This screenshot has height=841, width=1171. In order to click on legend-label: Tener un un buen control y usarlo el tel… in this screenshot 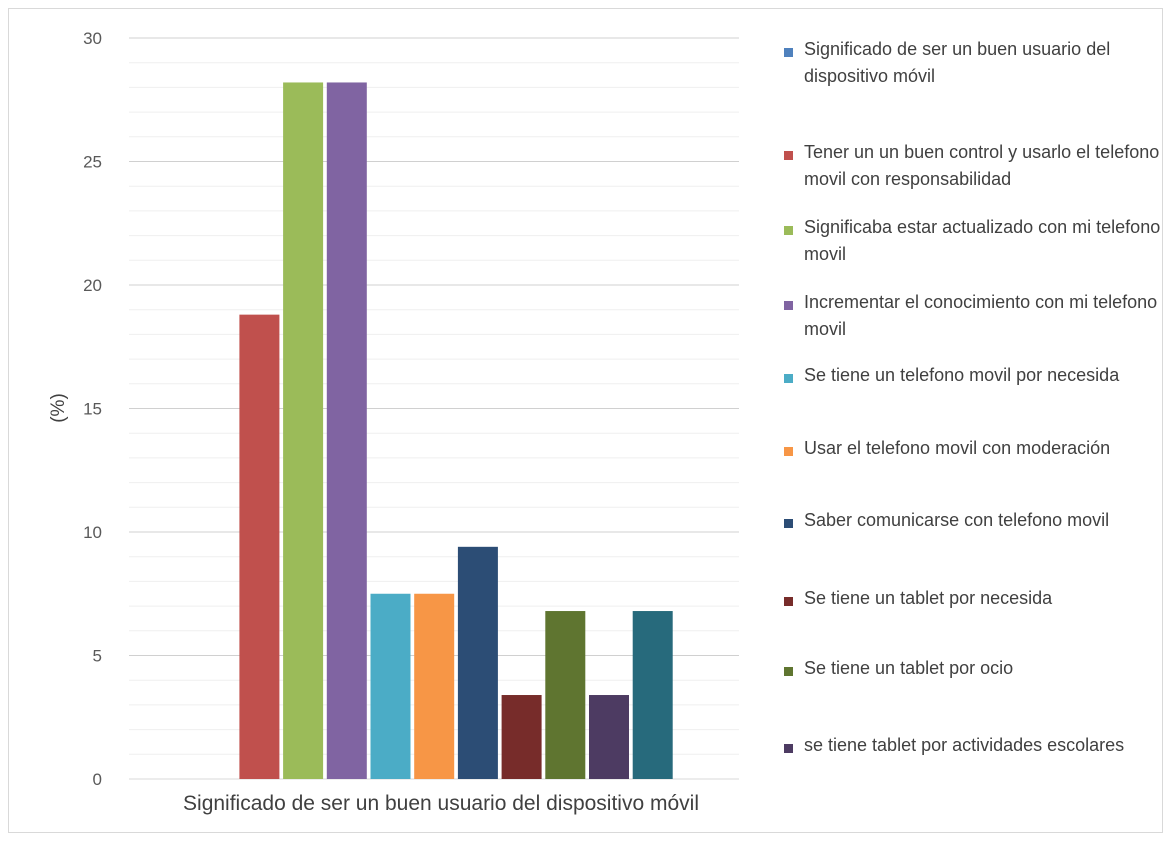, I will do `click(982, 165)`.